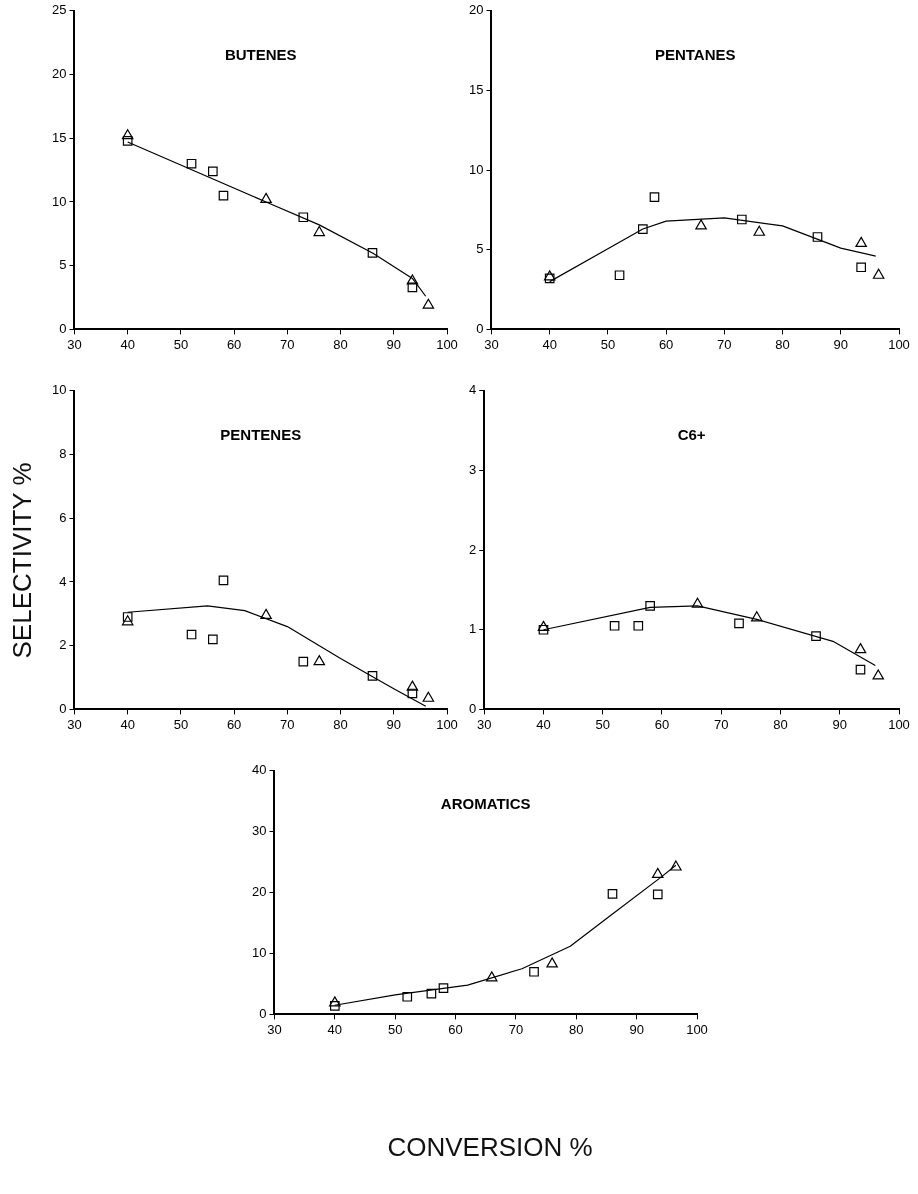 The width and height of the screenshot is (918, 1194). What do you see at coordinates (259, 770) in the screenshot?
I see `y-tick-label: 40` at bounding box center [259, 770].